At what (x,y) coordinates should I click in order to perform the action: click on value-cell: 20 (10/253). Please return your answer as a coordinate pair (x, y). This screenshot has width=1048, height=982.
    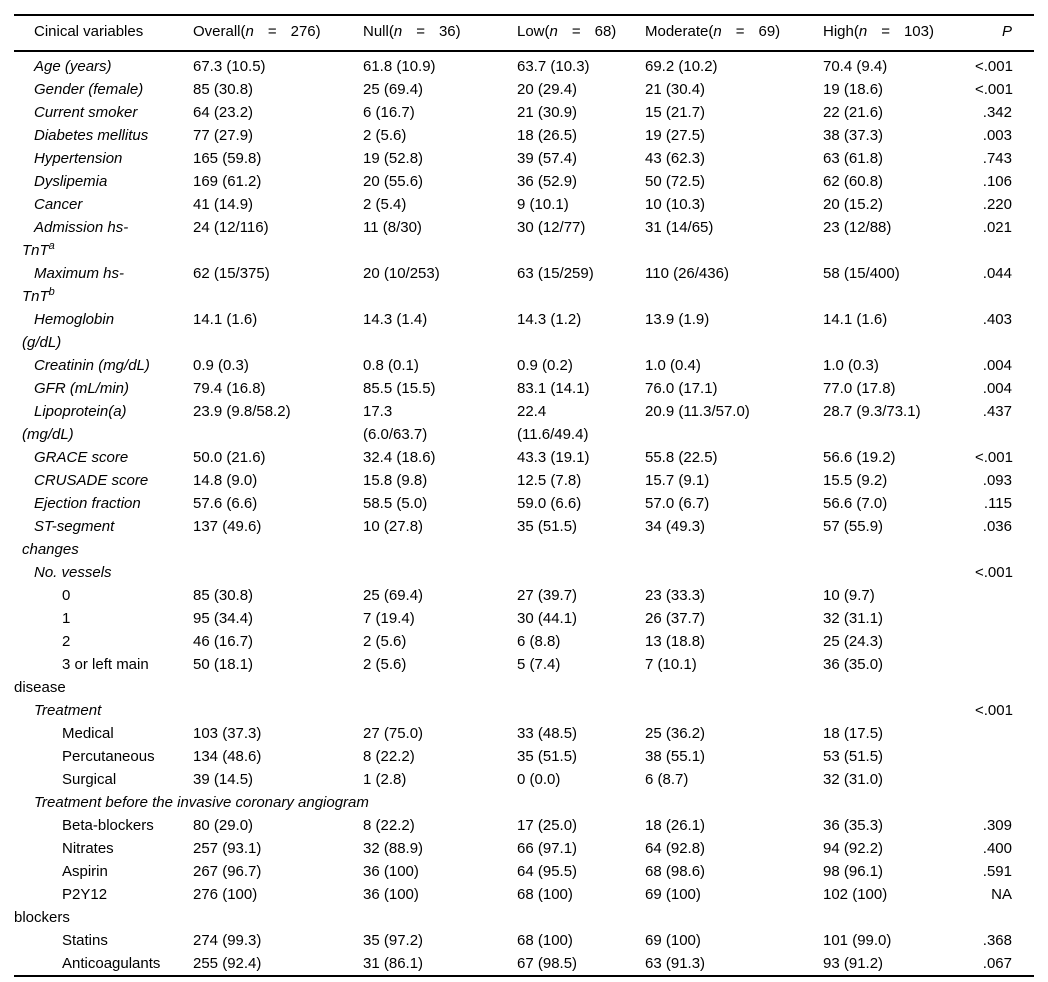
    Looking at the image, I should click on (401, 273).